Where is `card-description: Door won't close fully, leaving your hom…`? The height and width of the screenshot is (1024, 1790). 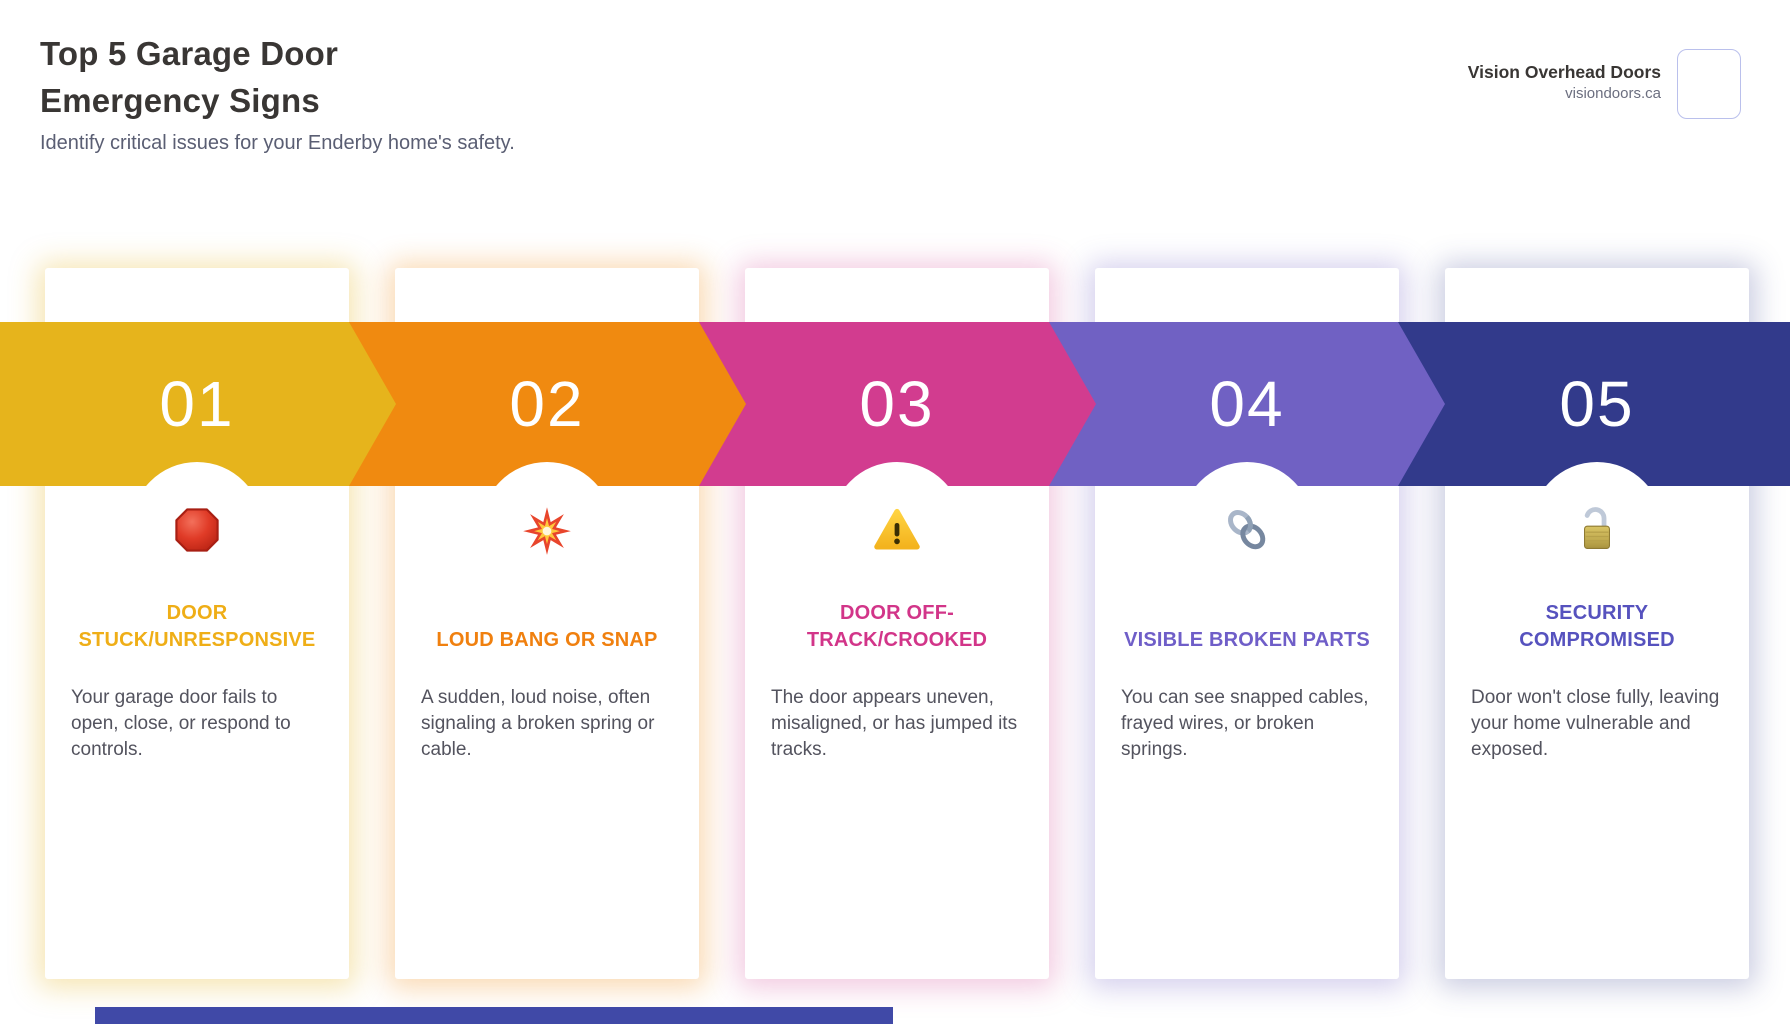 card-description: Door won't close fully, leaving your hom… is located at coordinates (1595, 723).